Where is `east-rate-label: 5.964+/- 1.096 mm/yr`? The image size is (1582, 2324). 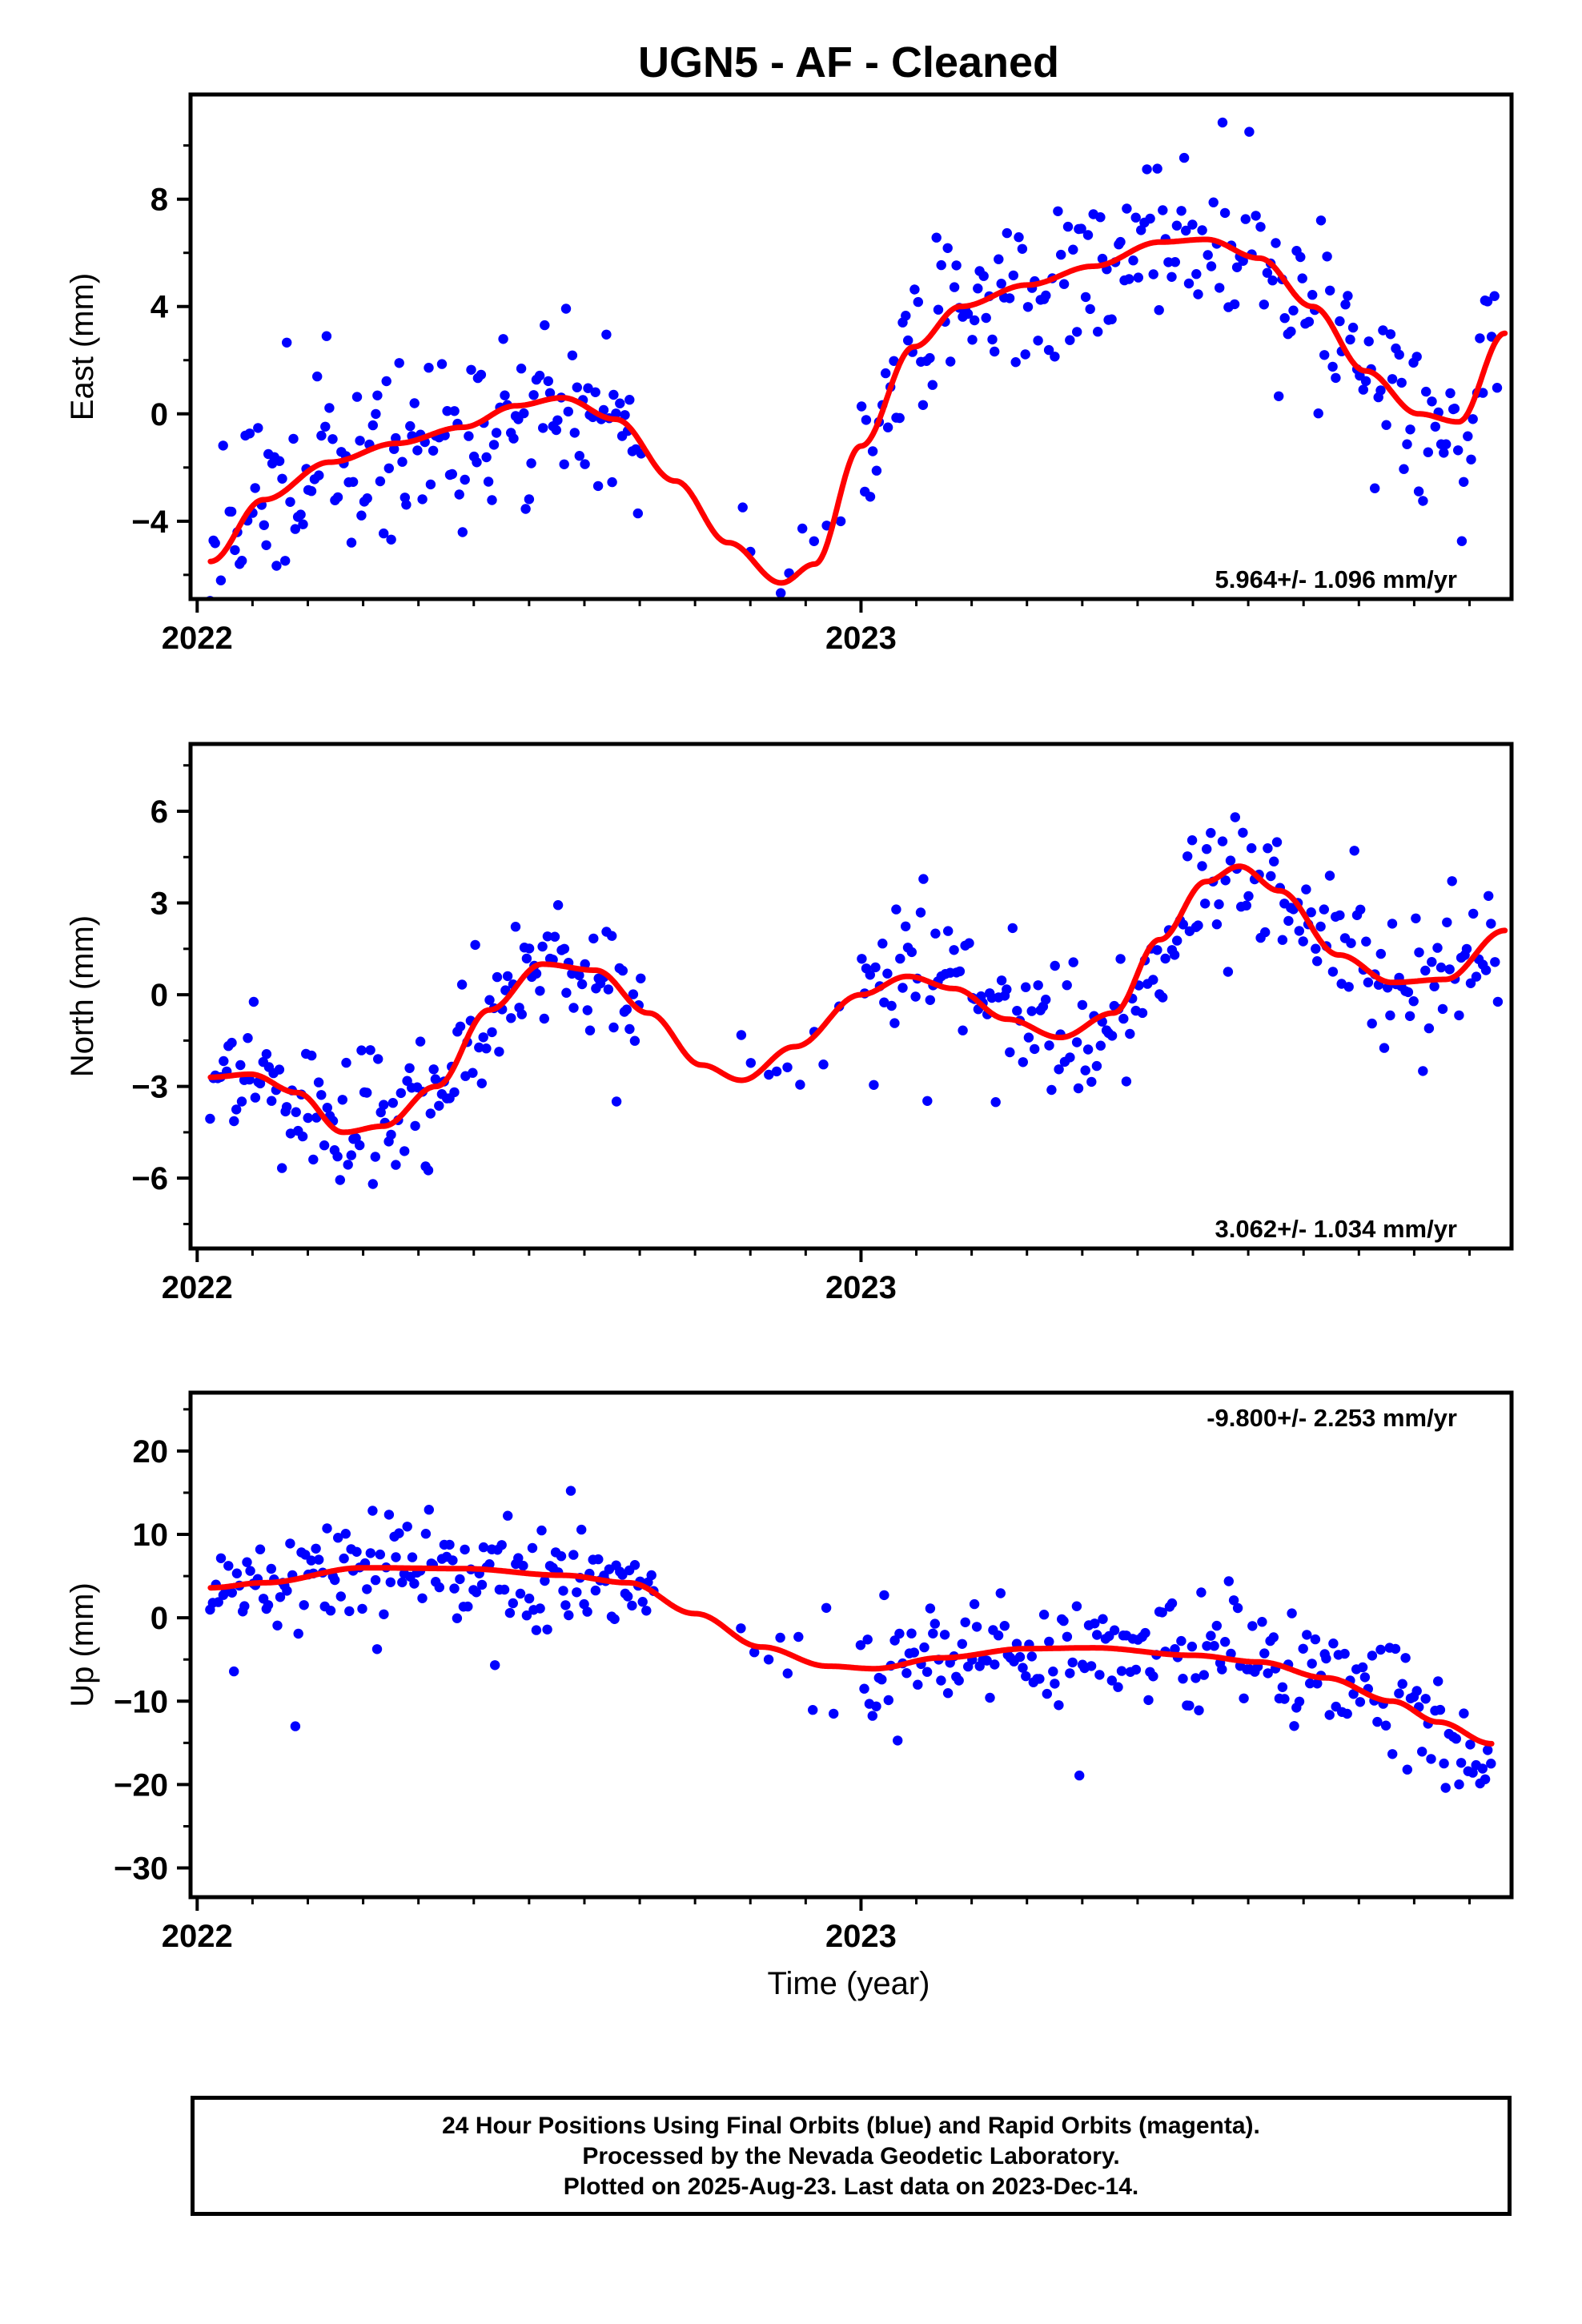
east-rate-label: 5.964+/- 1.096 mm/yr is located at coordinates (1336, 579).